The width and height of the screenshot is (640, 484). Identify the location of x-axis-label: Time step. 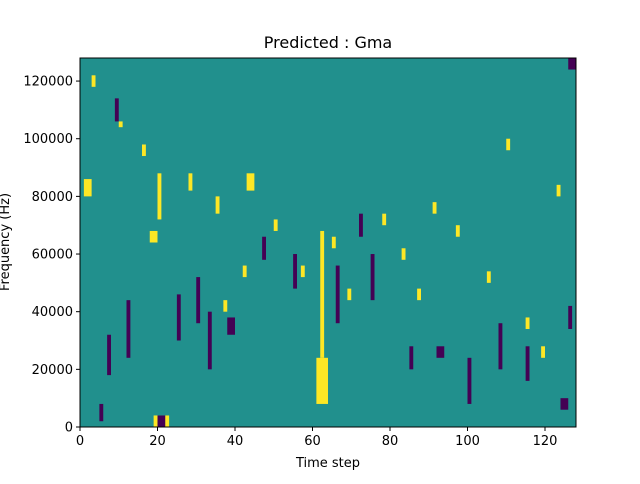
(327, 463).